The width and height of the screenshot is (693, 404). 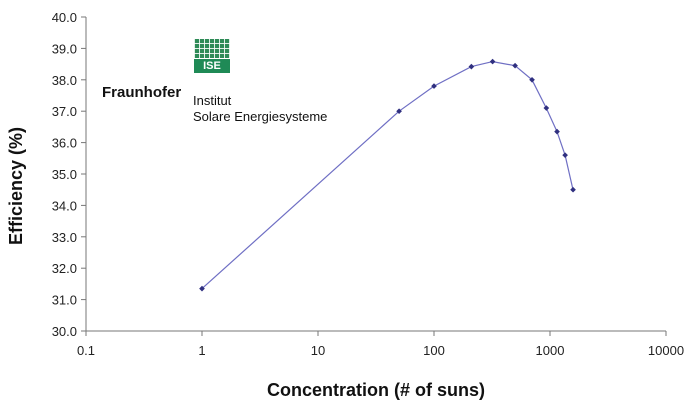 What do you see at coordinates (64, 205) in the screenshot?
I see `y-tick-label: 34.0` at bounding box center [64, 205].